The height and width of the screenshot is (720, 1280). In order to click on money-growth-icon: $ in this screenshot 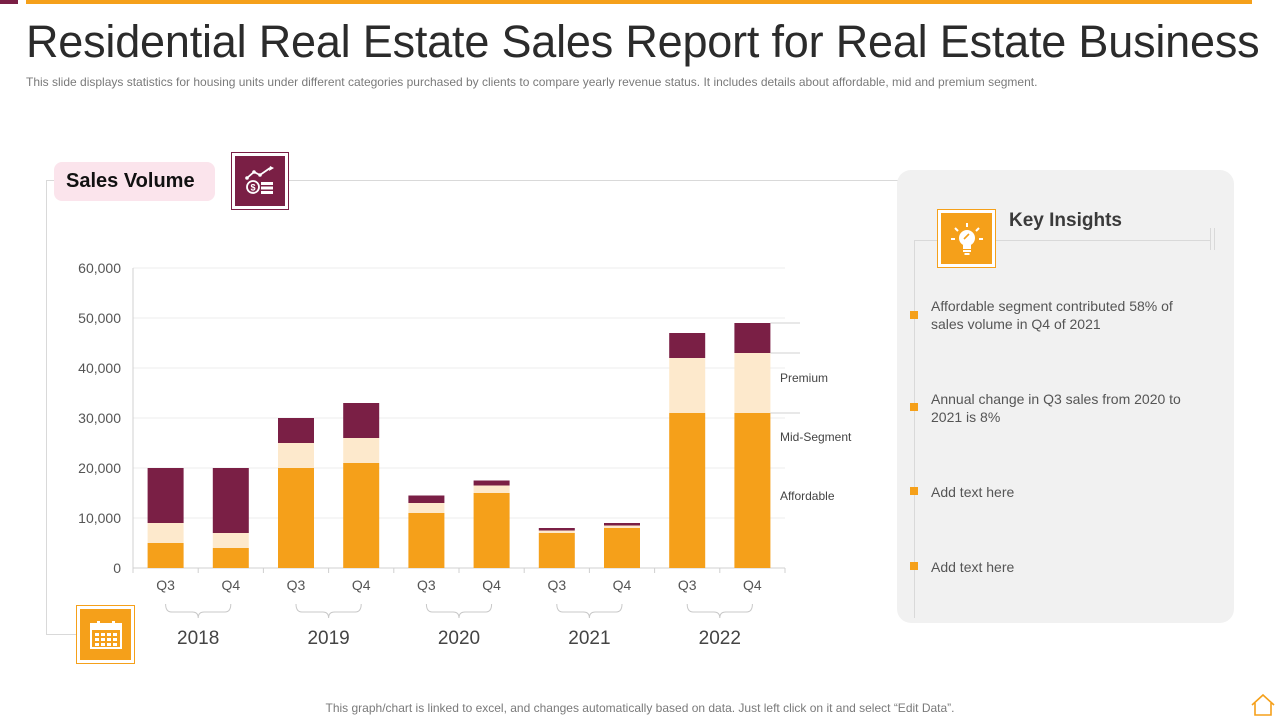, I will do `click(260, 181)`.